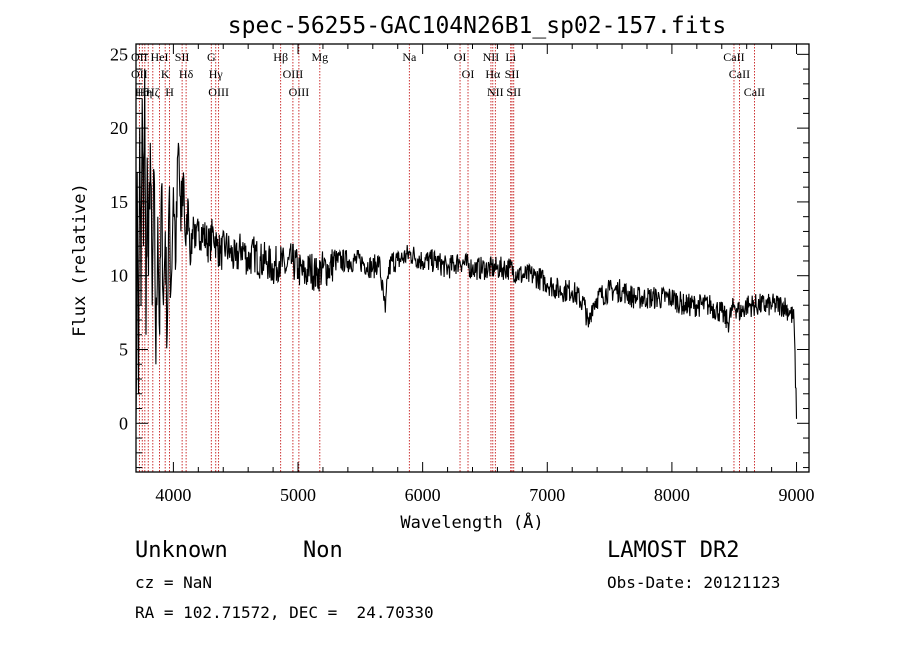 This screenshot has height=649, width=900. What do you see at coordinates (153, 92) in the screenshot?
I see `line-label-4: Hζ` at bounding box center [153, 92].